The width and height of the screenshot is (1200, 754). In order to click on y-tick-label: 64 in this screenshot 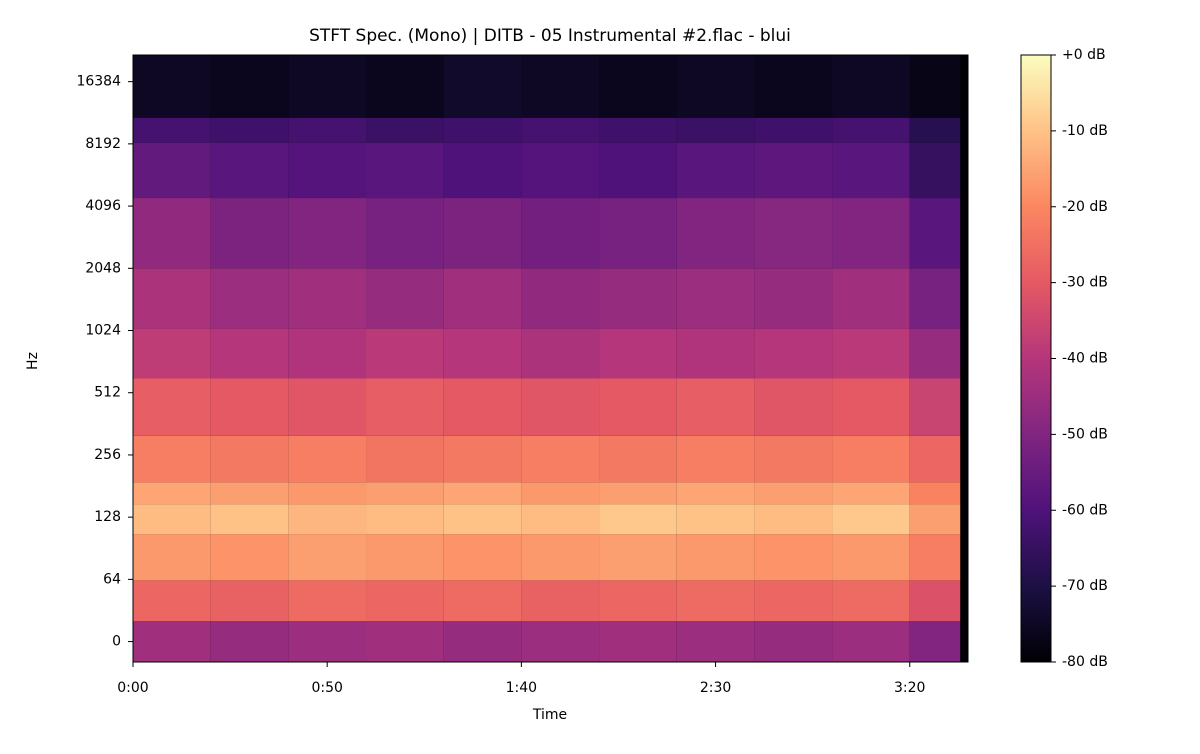, I will do `click(112, 579)`.